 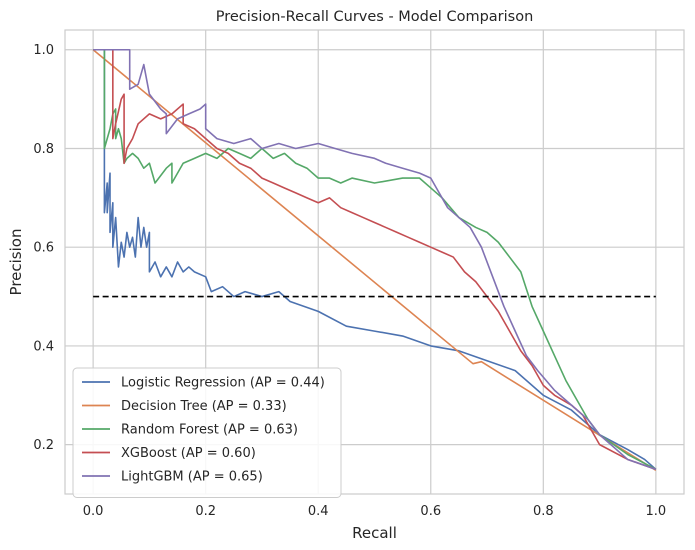 What do you see at coordinates (205, 511) in the screenshot?
I see `x-tick-label: 0.2` at bounding box center [205, 511].